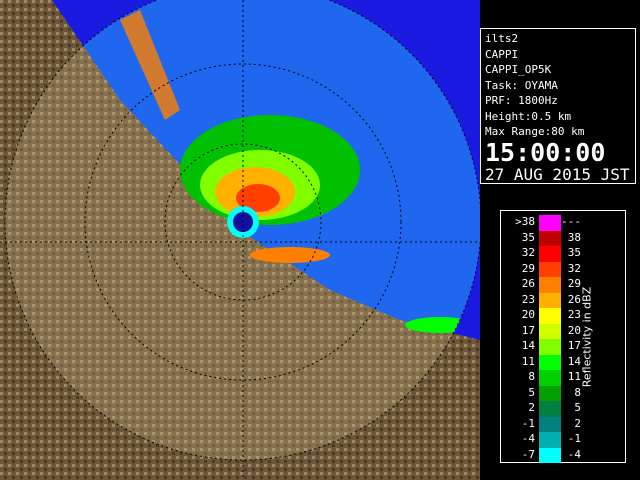  Describe the element at coordinates (502, 38) in the screenshot. I see `info-line: ilts2` at that location.